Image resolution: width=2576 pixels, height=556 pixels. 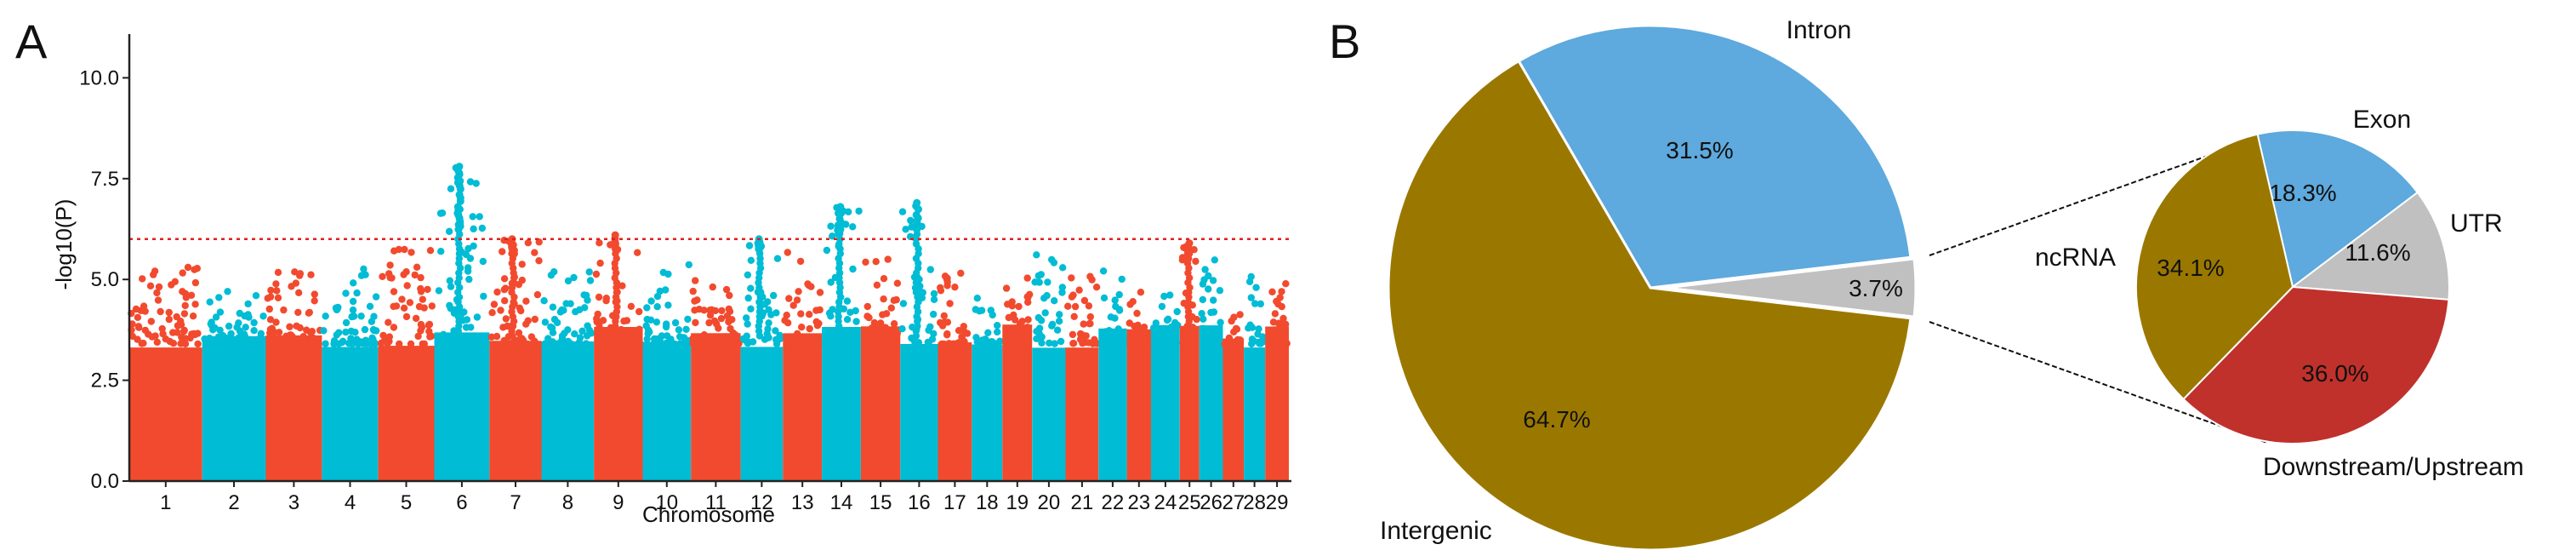 What do you see at coordinates (1233, 396) in the screenshot?
I see `chromosome-27-points` at bounding box center [1233, 396].